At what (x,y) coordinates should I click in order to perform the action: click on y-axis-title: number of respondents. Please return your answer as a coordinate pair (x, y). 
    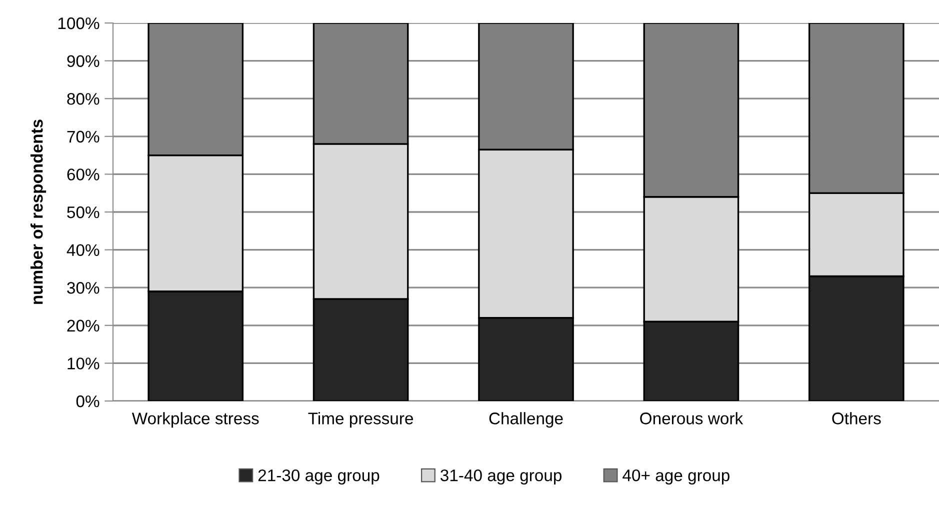
    Looking at the image, I should click on (38, 212).